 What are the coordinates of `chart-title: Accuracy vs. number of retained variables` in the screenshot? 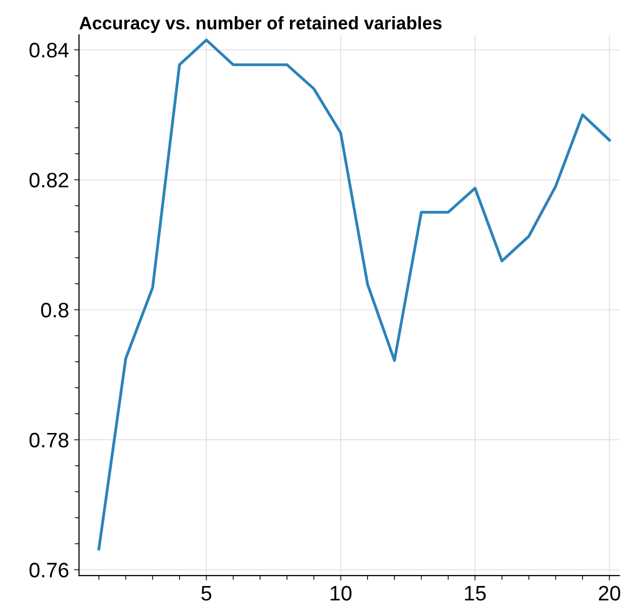 It's located at (260, 25).